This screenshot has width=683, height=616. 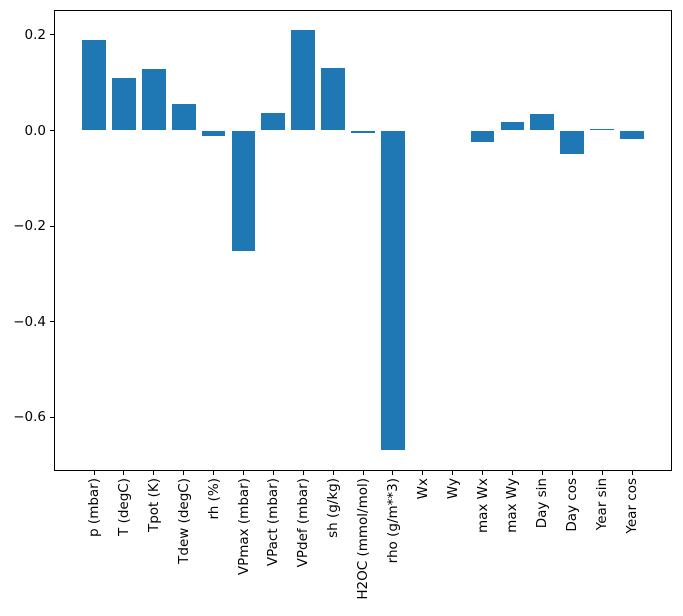 I want to click on y-tick-label: −0.6, so click(x=29, y=417).